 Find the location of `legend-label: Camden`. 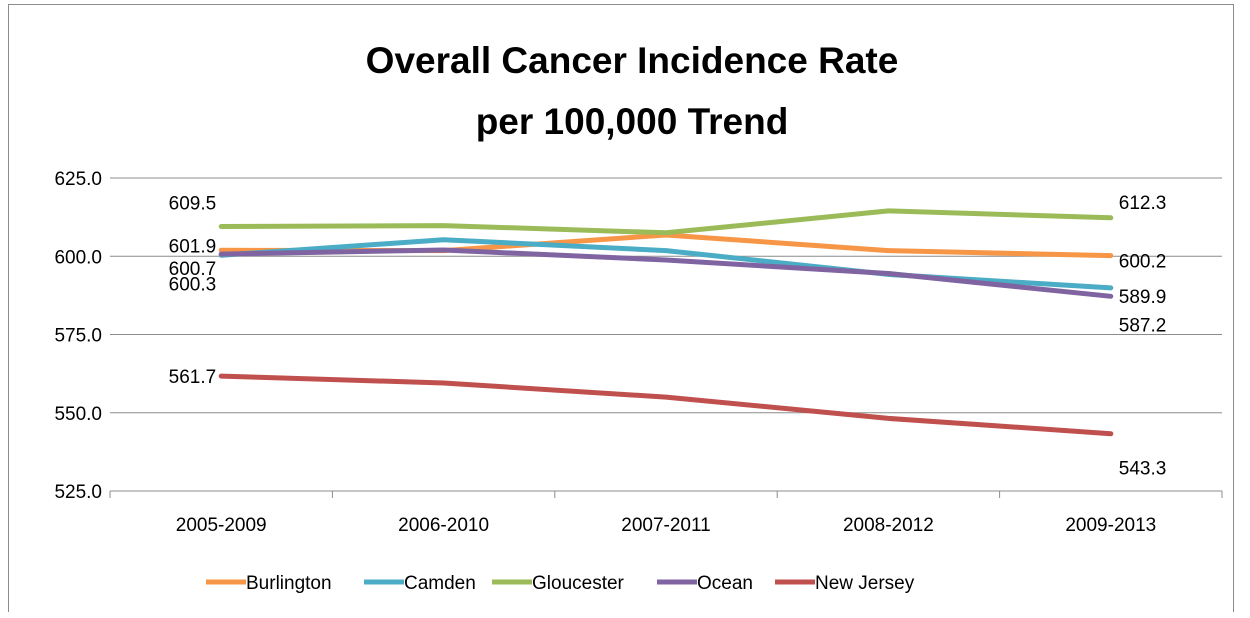

legend-label: Camden is located at coordinates (440, 583).